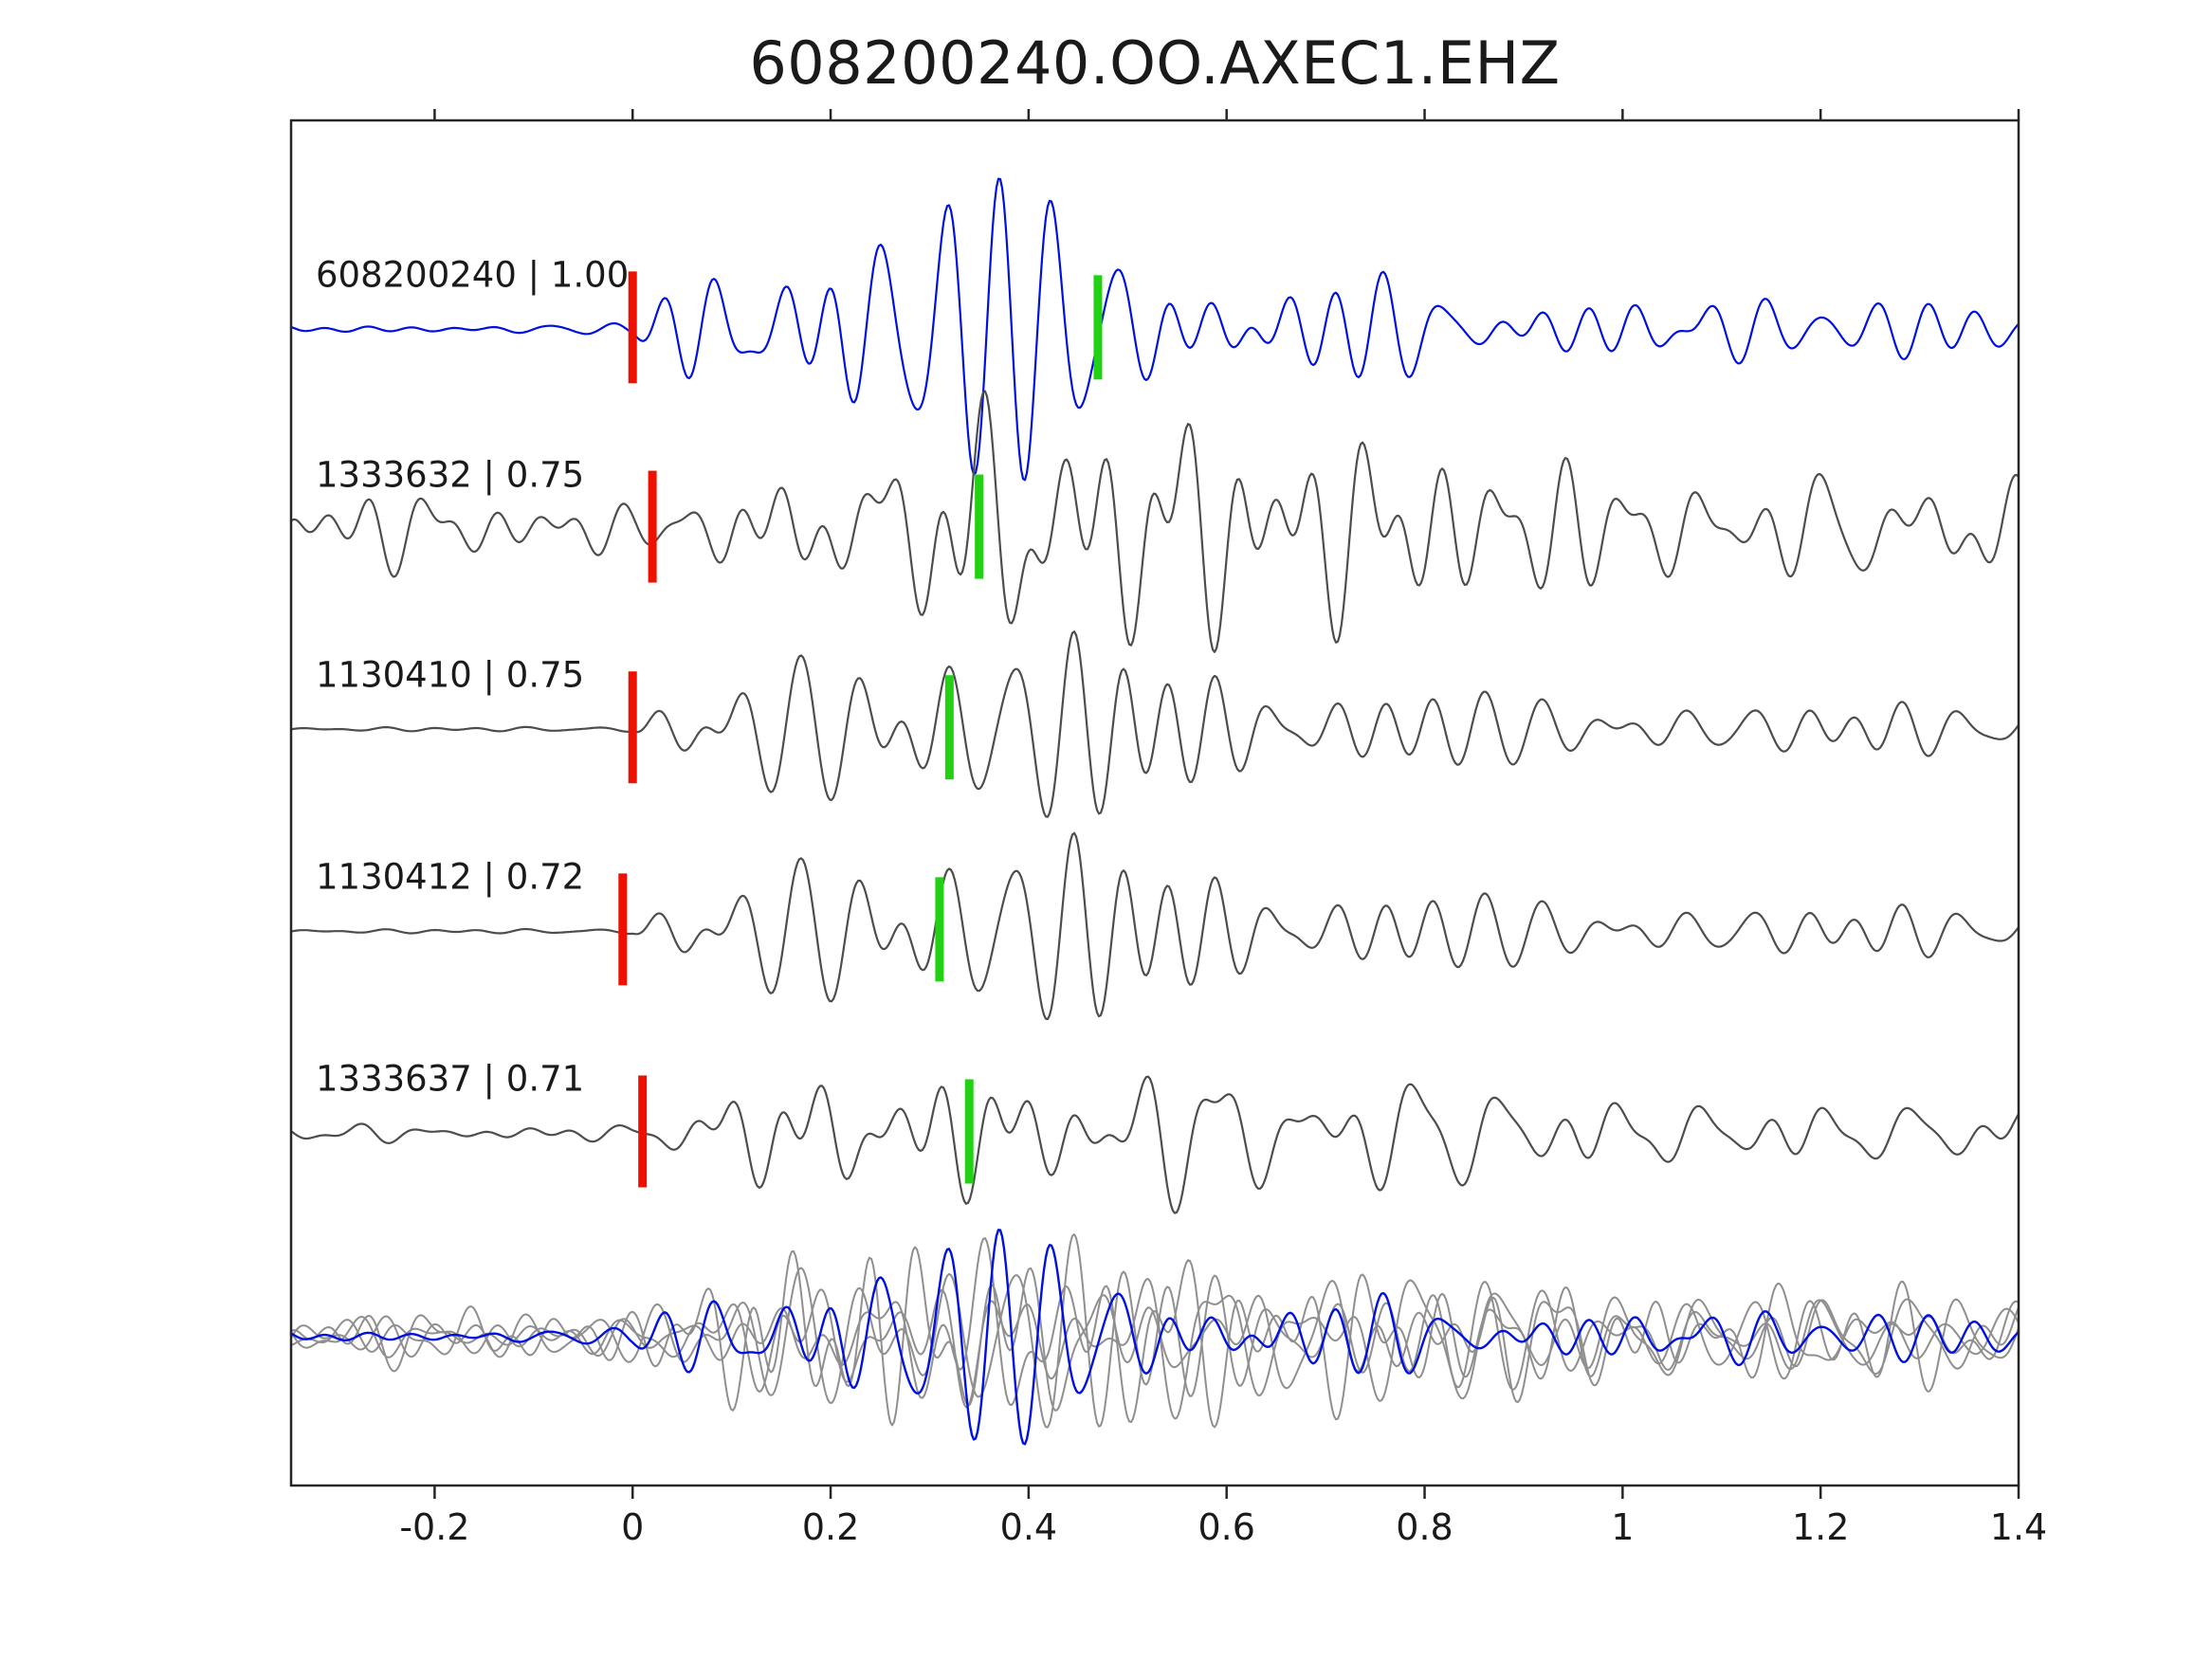  What do you see at coordinates (2018, 1527) in the screenshot?
I see `x-tick-label-8: 1.4` at bounding box center [2018, 1527].